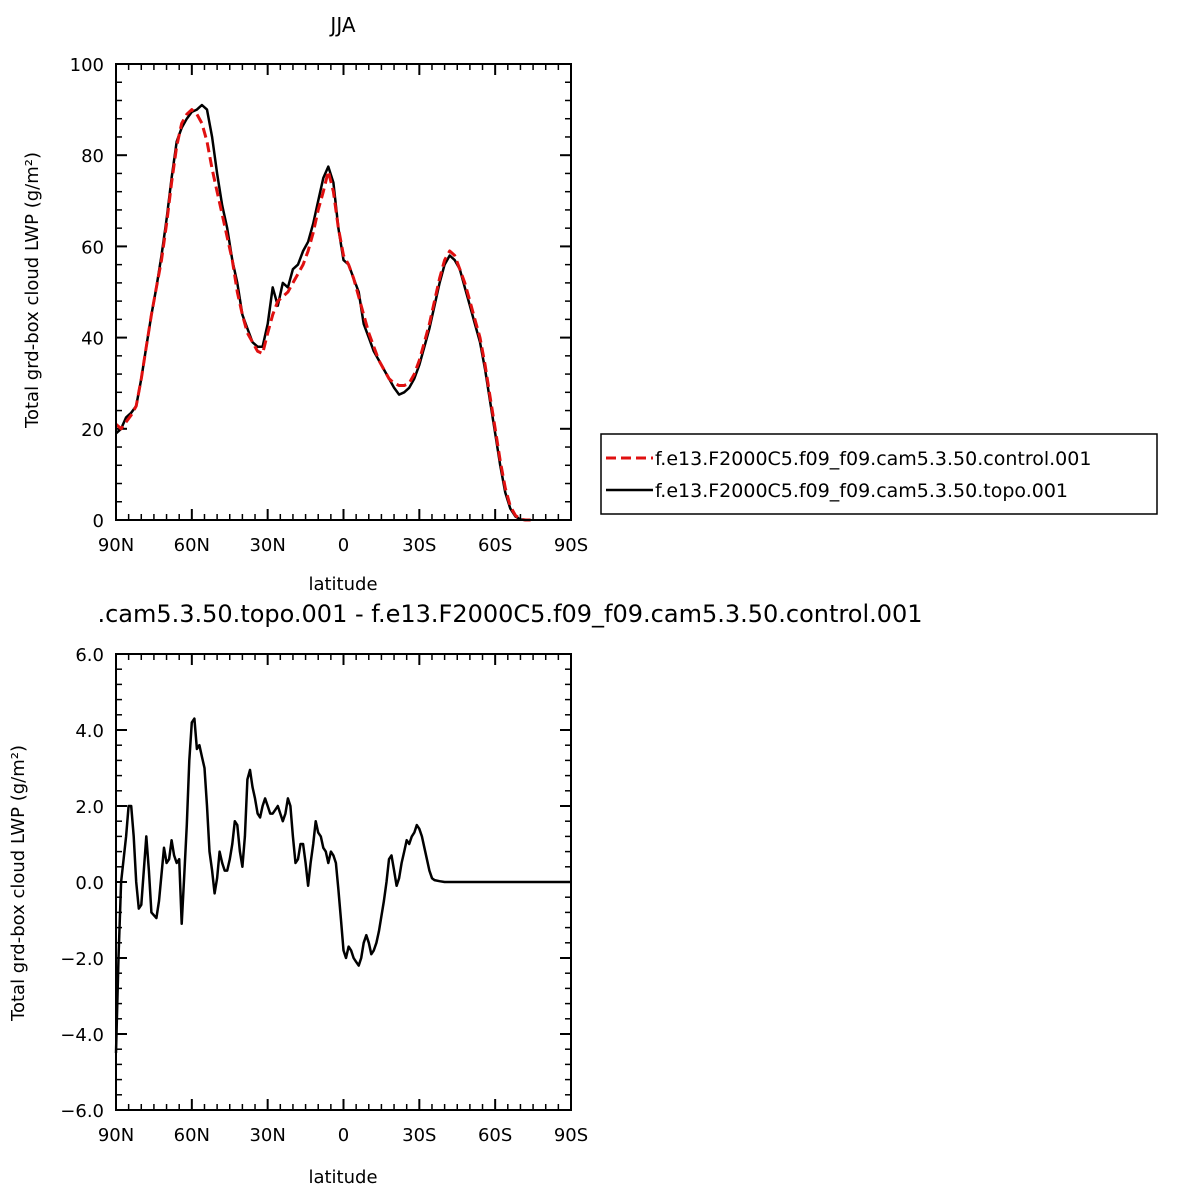 The image size is (1197, 1197). Describe the element at coordinates (116, 1135) in the screenshot. I see `bottom-chart-x-tick-label: 90N` at that location.